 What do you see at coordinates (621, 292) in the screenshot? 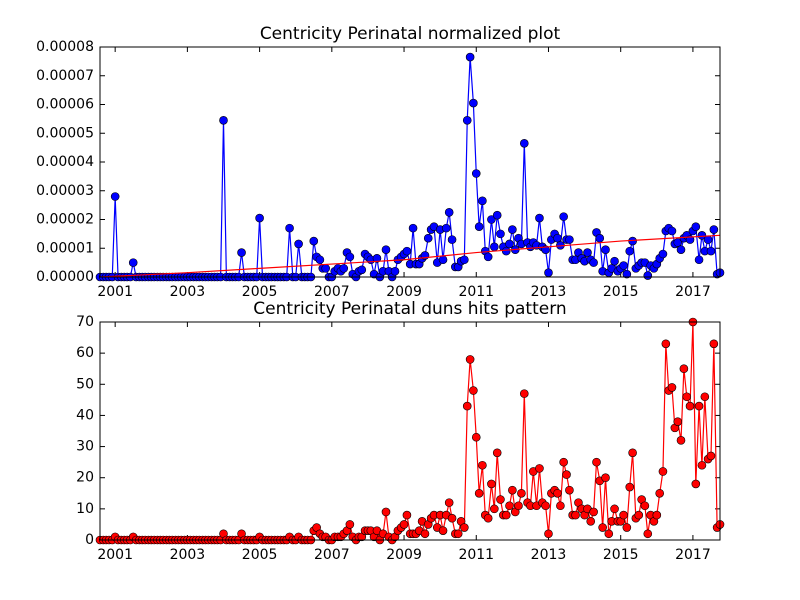
I see `x-tick-label: 2015` at bounding box center [621, 292].